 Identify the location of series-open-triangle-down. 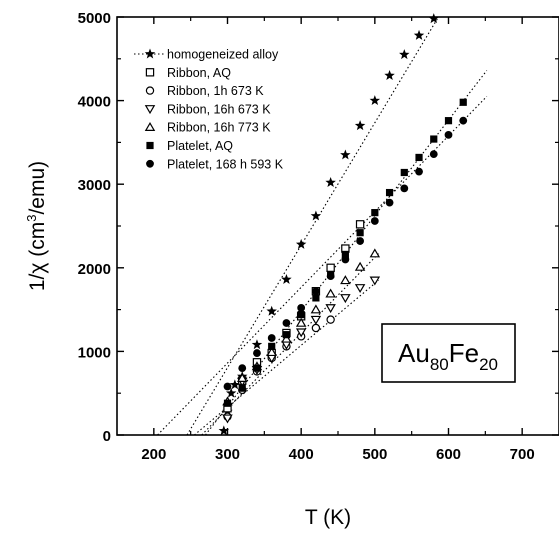
(301, 350).